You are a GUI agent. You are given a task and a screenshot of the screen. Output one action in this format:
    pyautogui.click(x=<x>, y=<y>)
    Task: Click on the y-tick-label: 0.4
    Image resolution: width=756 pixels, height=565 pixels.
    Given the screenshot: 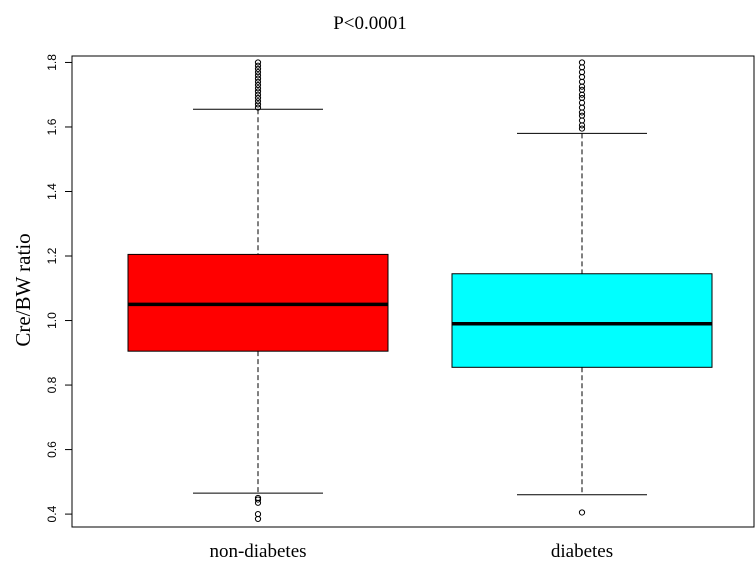 What is the action you would take?
    pyautogui.click(x=52, y=513)
    